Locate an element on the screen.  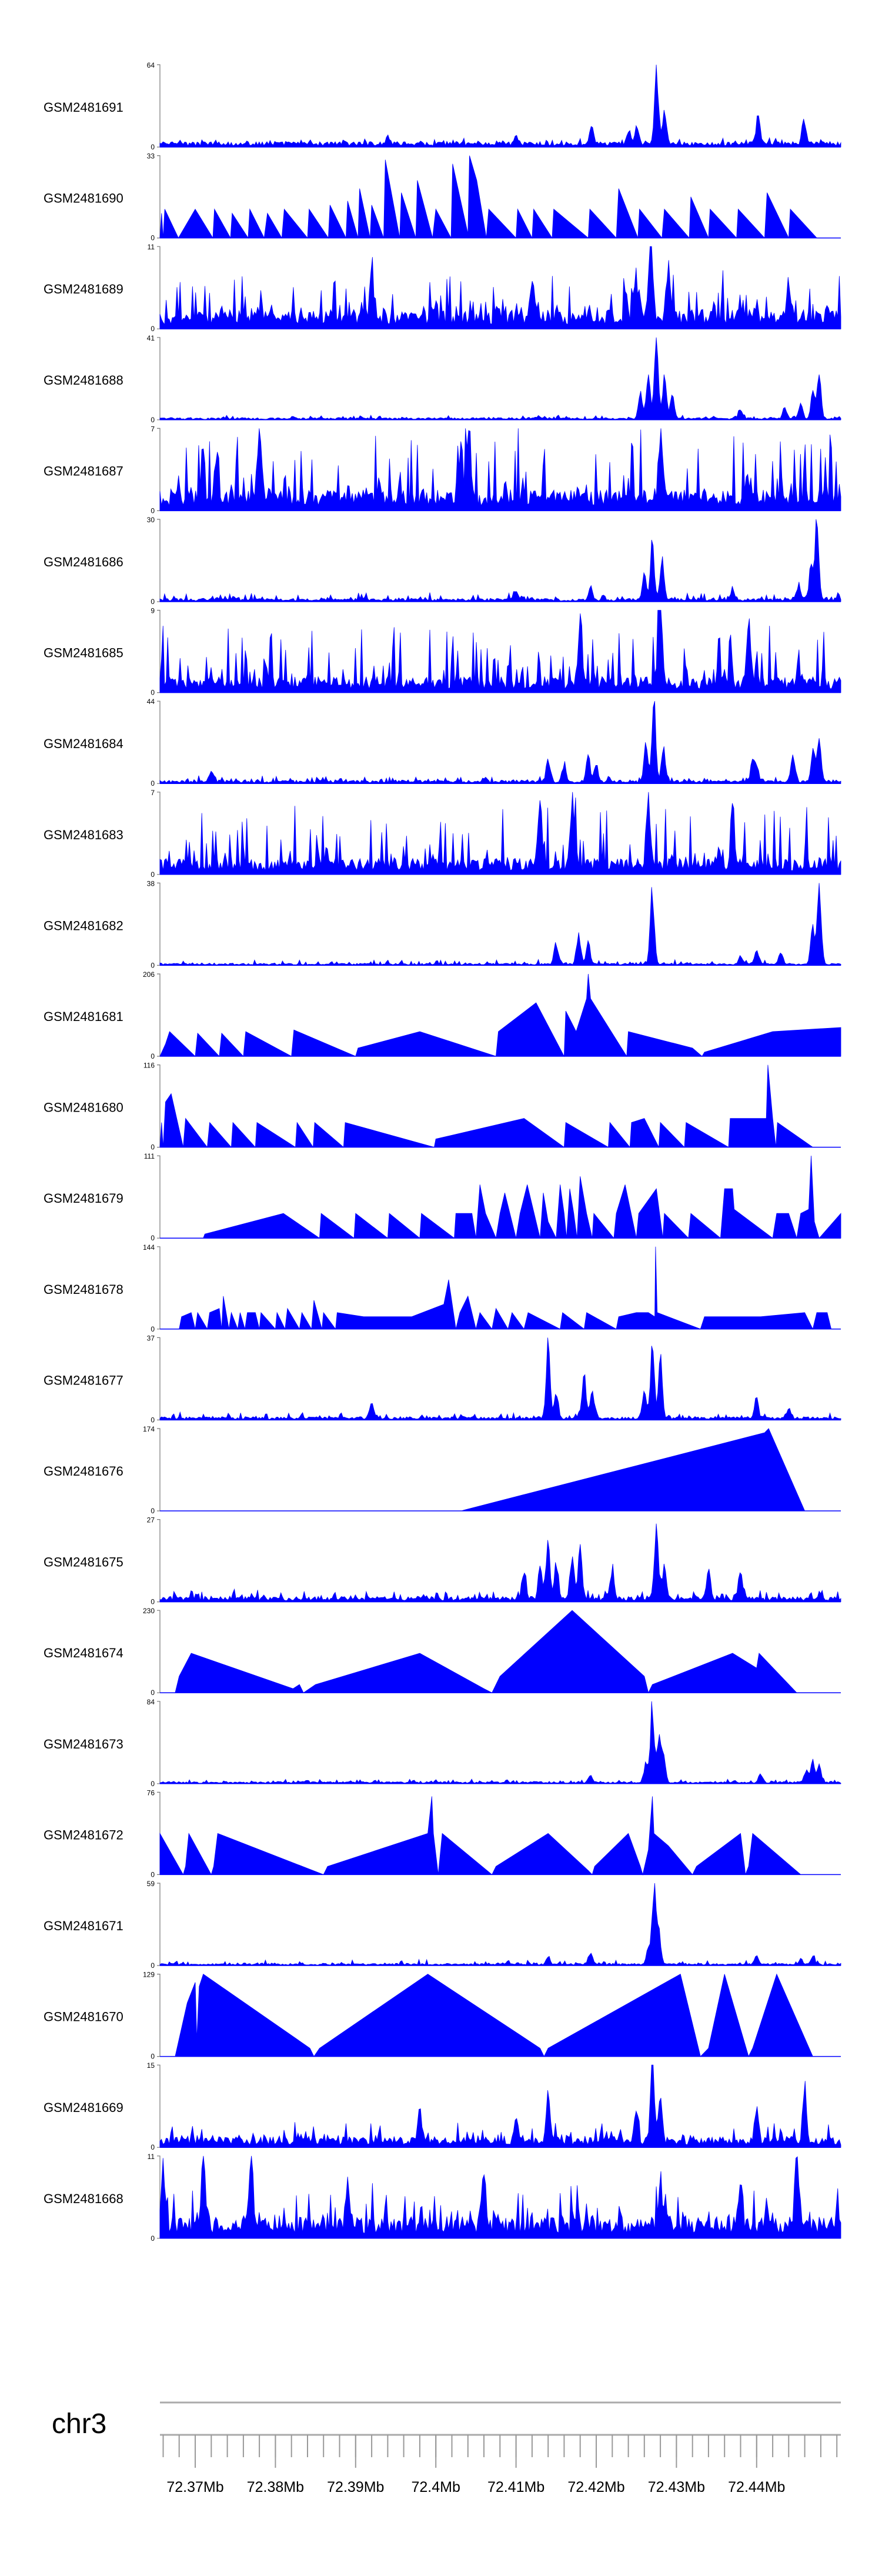
track: GSM2481677 37 0 is located at coordinates (442, 1379).